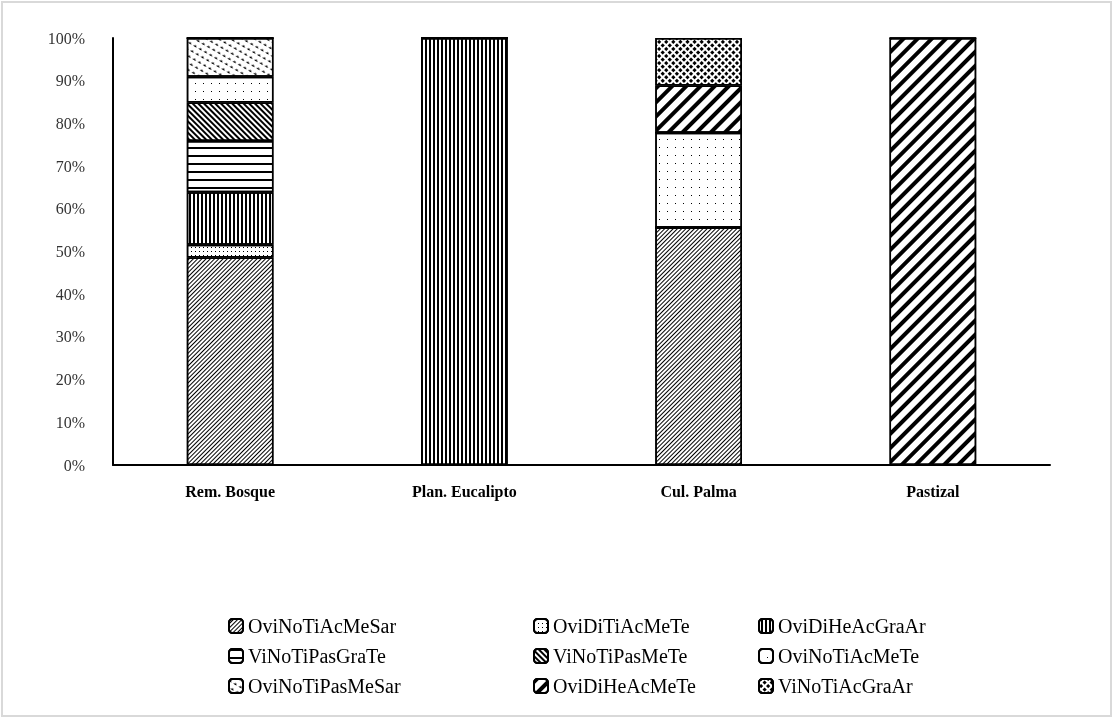 This screenshot has width=1115, height=720. Describe the element at coordinates (70, 166) in the screenshot. I see `y-tick-label: 70%` at that location.